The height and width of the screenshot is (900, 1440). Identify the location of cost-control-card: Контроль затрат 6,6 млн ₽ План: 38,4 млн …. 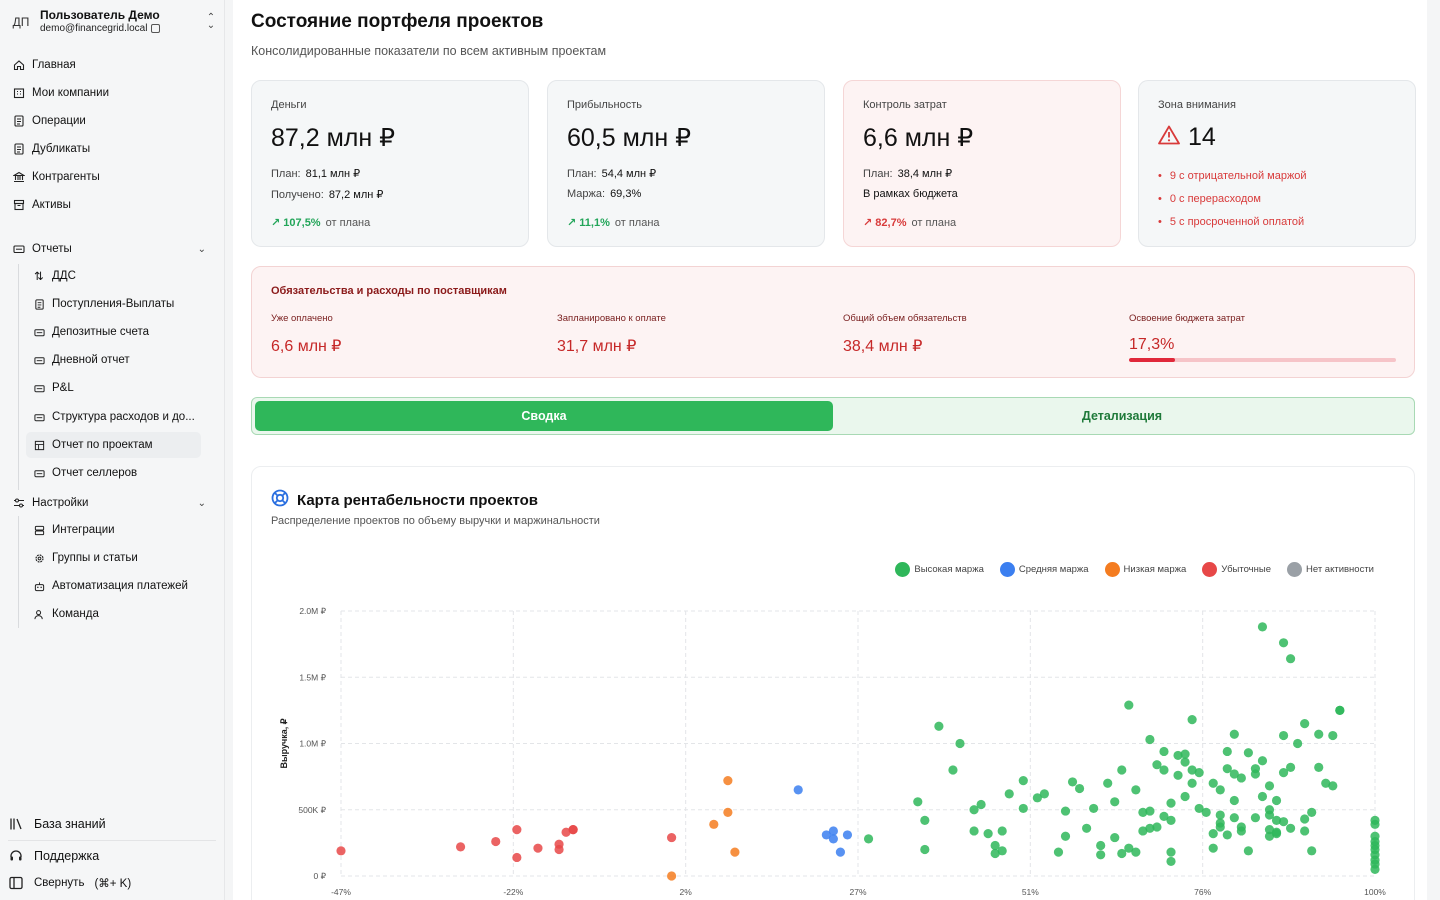
(982, 163).